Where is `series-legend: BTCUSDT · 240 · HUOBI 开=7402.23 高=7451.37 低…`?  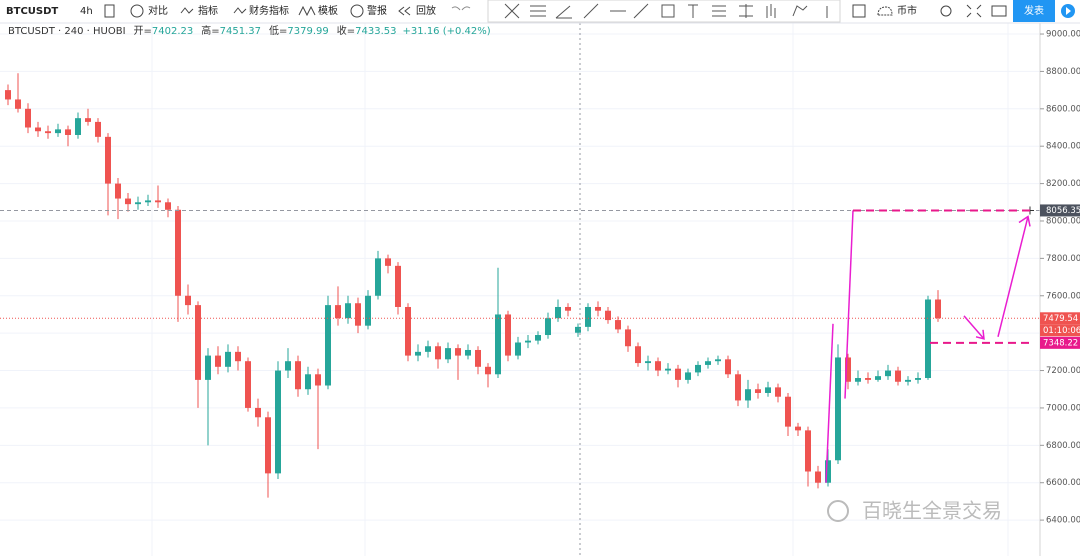 series-legend: BTCUSDT · 240 · HUOBI 开=7402.23 高=7451.37 低… is located at coordinates (249, 30).